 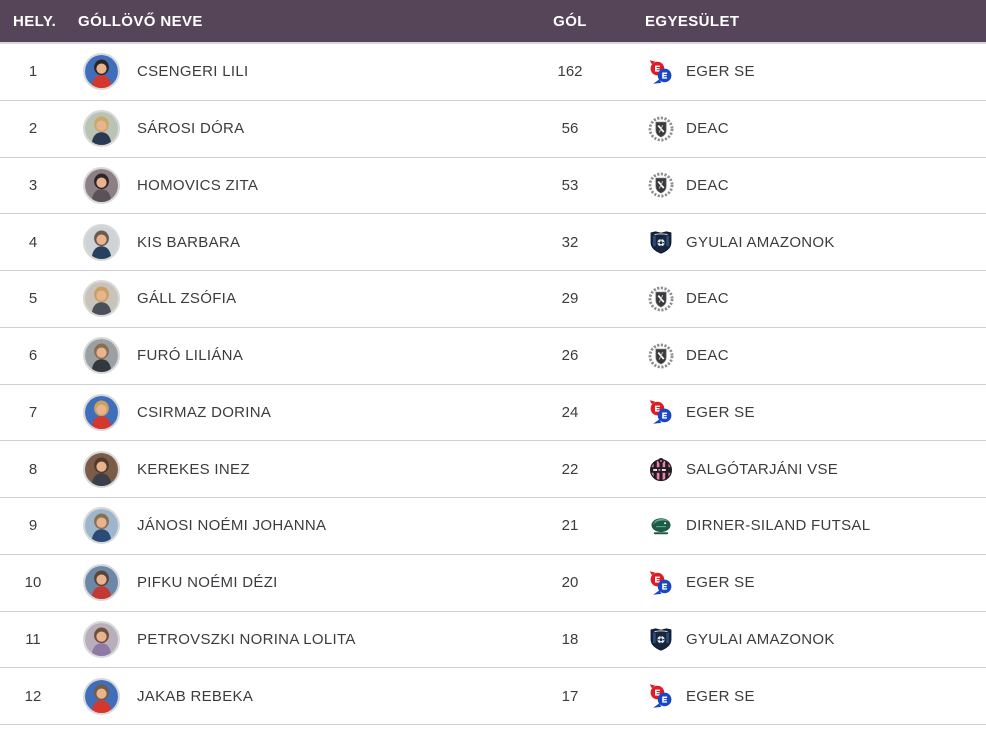 I want to click on player-name: JAKAB REBEKA, so click(x=195, y=696).